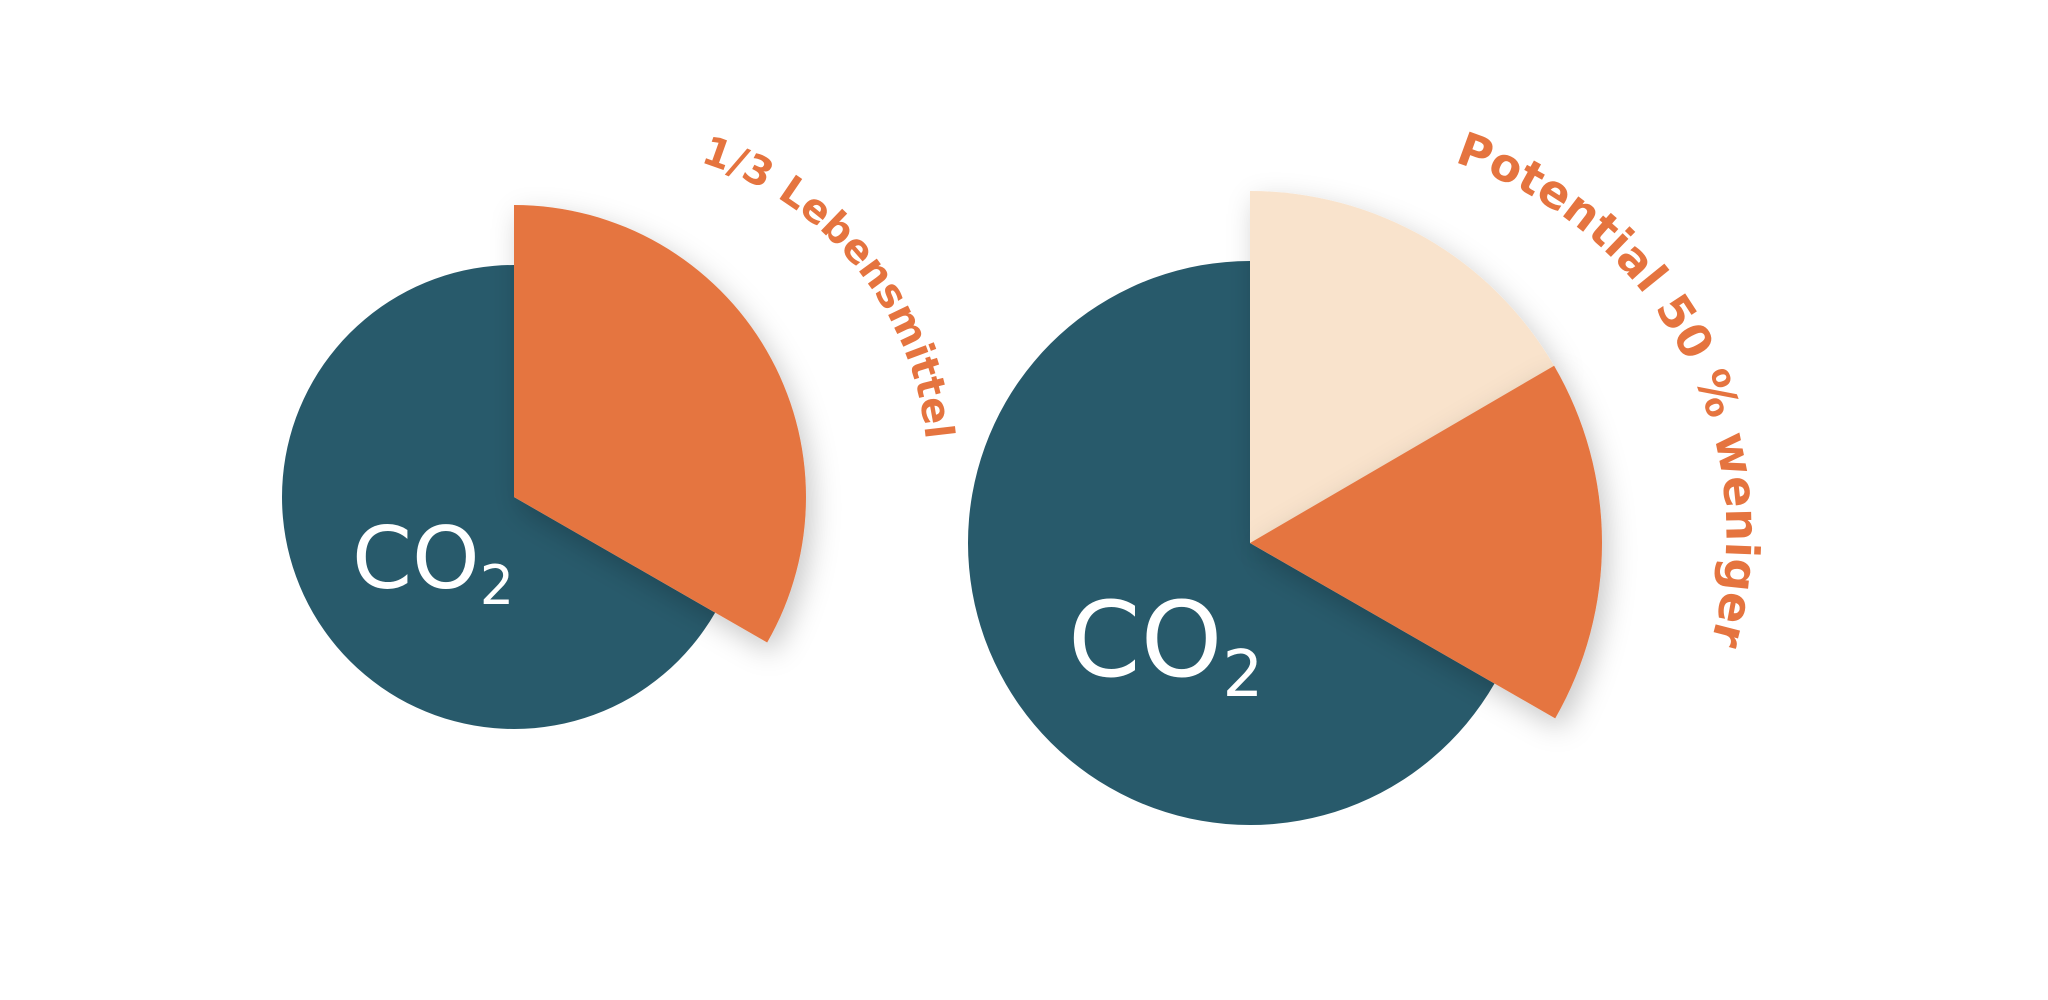 This screenshot has height=1000, width=2048. I want to click on chart-1-co2-label: CO2, so click(433, 563).